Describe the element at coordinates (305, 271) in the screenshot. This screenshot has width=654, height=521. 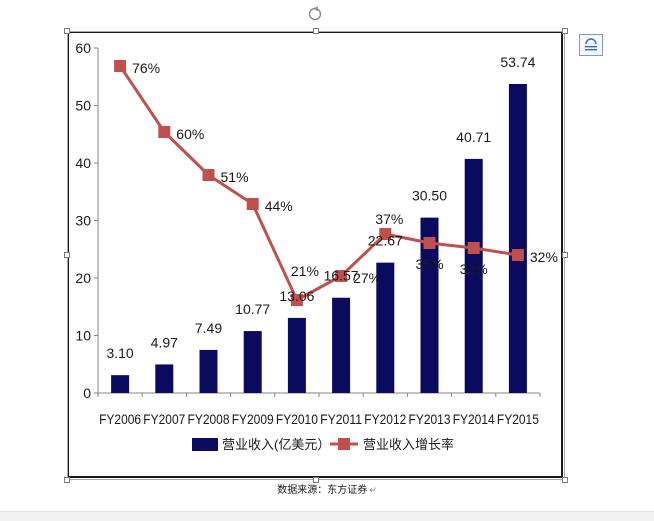
I see `growth-rate-label: 21%` at that location.